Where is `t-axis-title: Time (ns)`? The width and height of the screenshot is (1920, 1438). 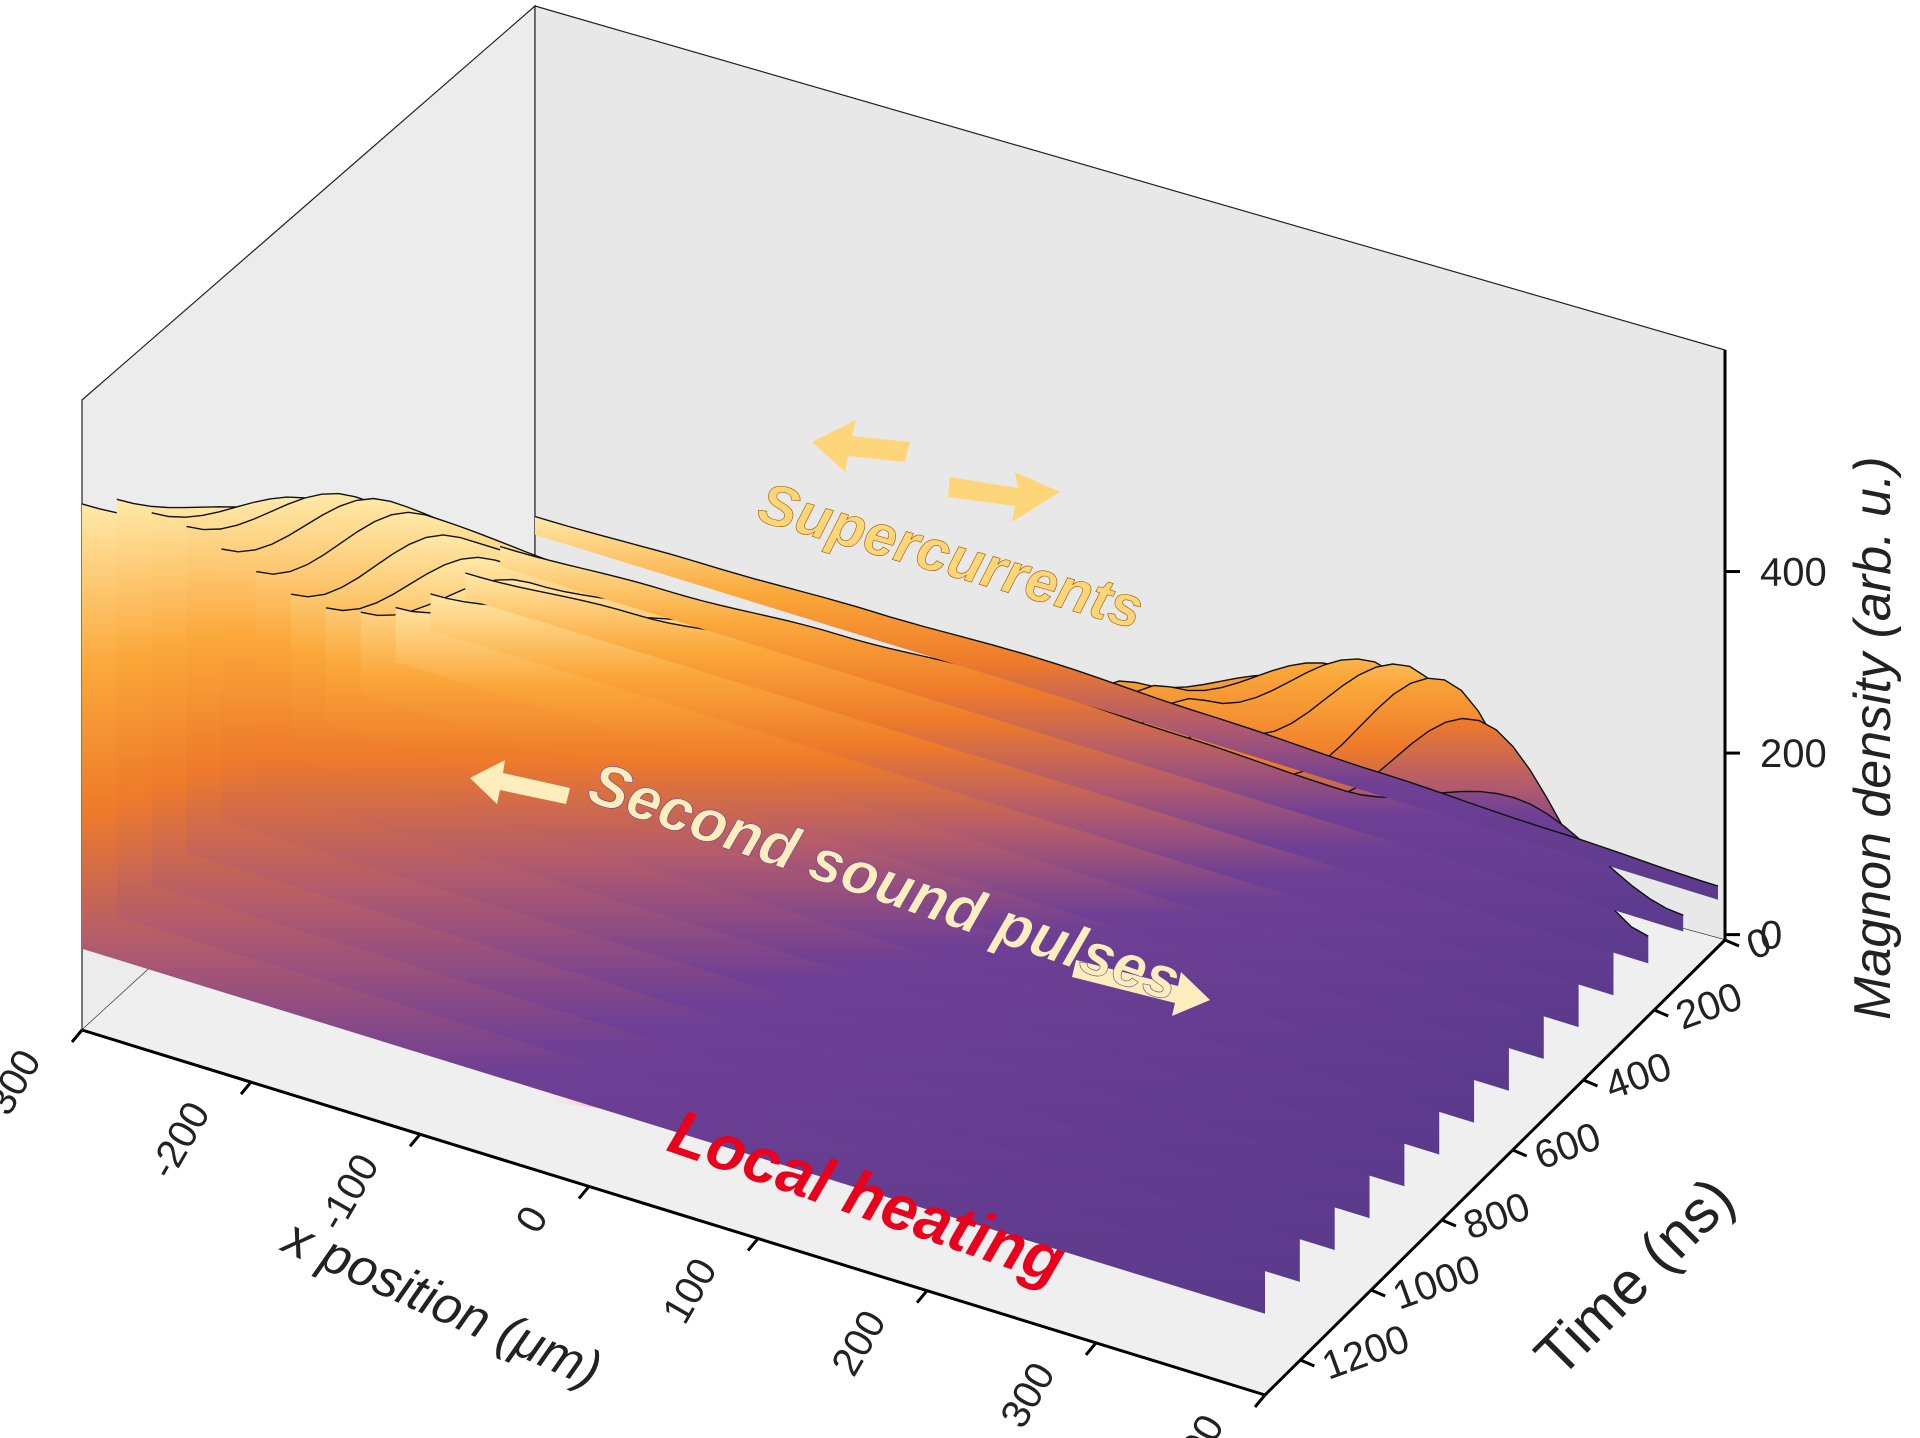
t-axis-title: Time (ns) is located at coordinates (1634, 1276).